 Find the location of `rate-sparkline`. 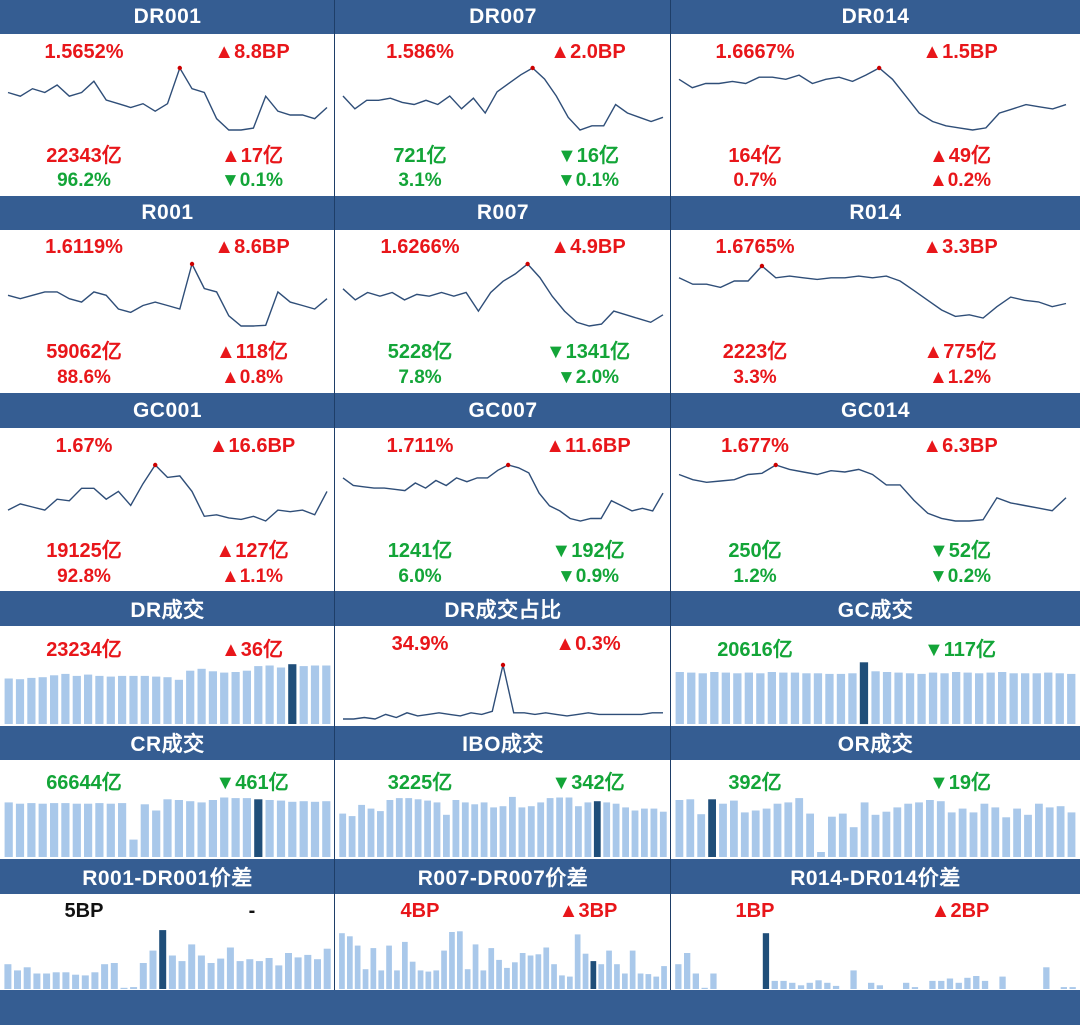

rate-sparkline is located at coordinates (503, 492).